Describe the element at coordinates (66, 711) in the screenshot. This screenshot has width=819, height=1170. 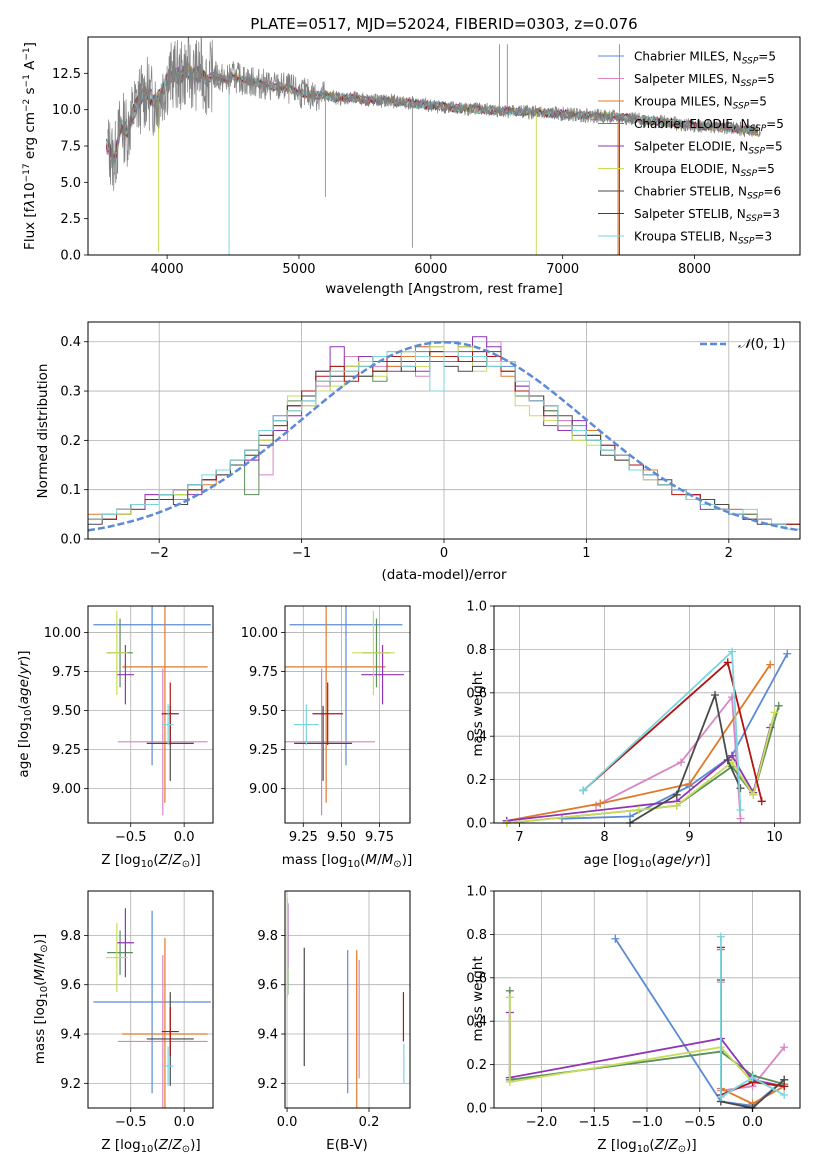
I see `y-tick-label: 9.50` at that location.